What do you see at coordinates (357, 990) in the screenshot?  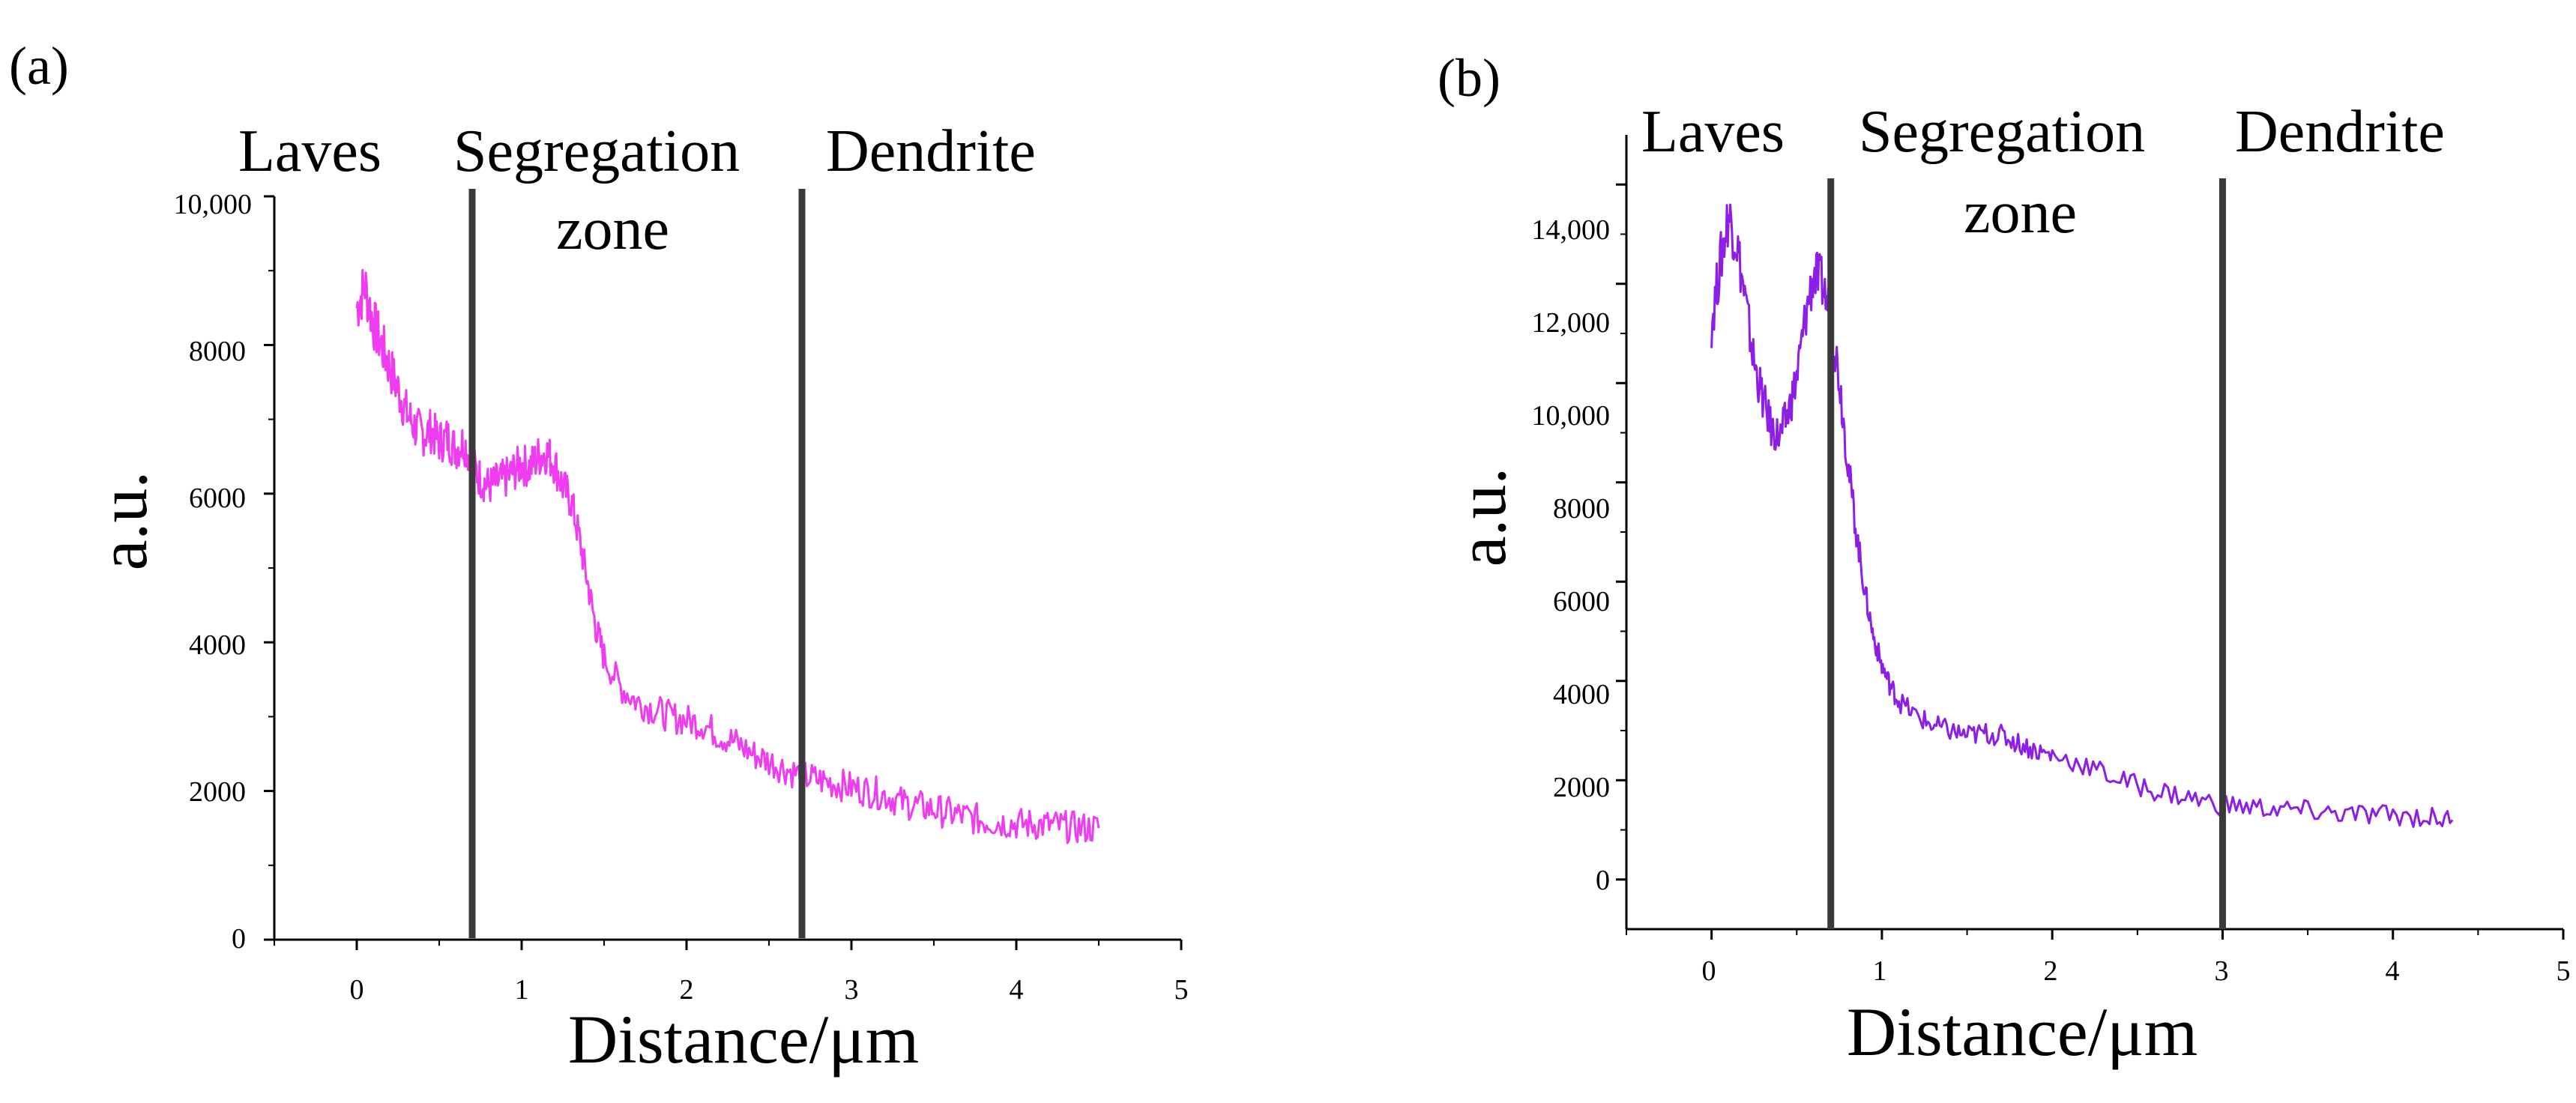 I see `panel-a-xtick-label: 0` at bounding box center [357, 990].